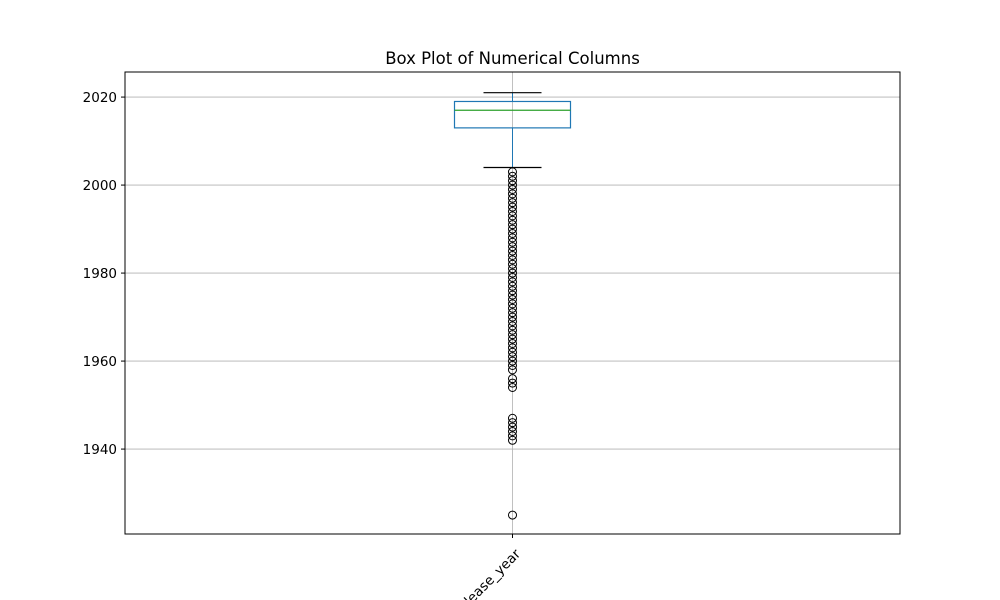 The width and height of the screenshot is (1000, 600). I want to click on iqr-box, so click(512, 114).